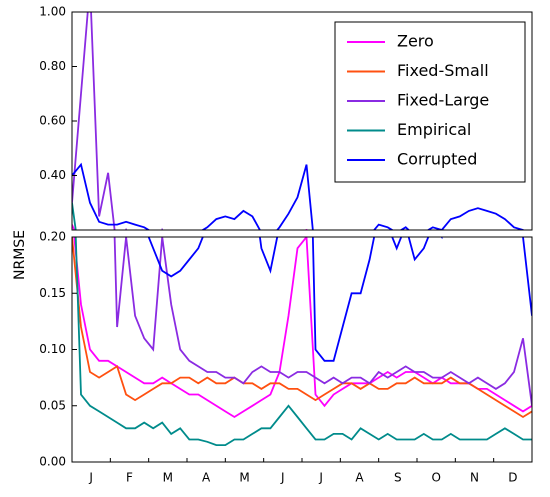 This screenshot has height=497, width=550. What do you see at coordinates (398, 478) in the screenshot?
I see `x-tick-label: S` at bounding box center [398, 478].